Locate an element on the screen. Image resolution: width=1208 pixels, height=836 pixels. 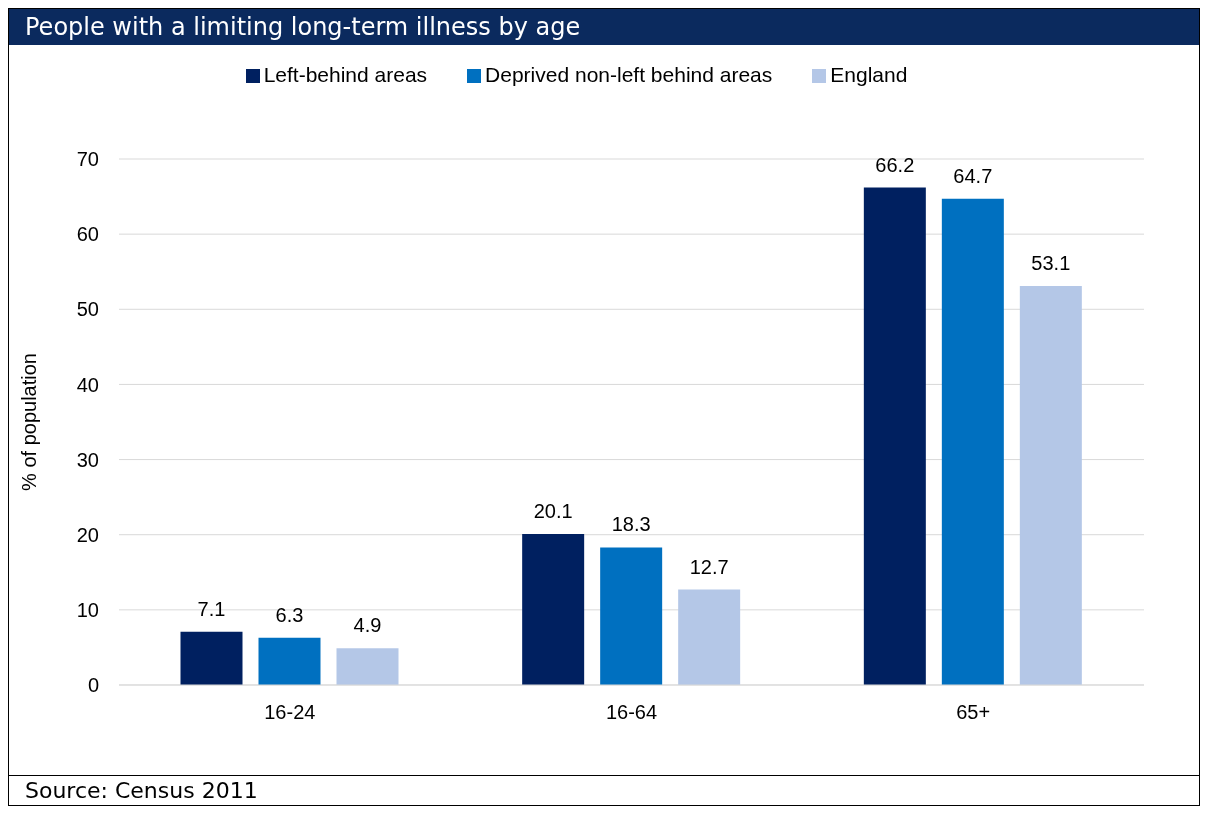
chart-title: People with a limiting long-term illness by age is located at coordinates (604, 27).